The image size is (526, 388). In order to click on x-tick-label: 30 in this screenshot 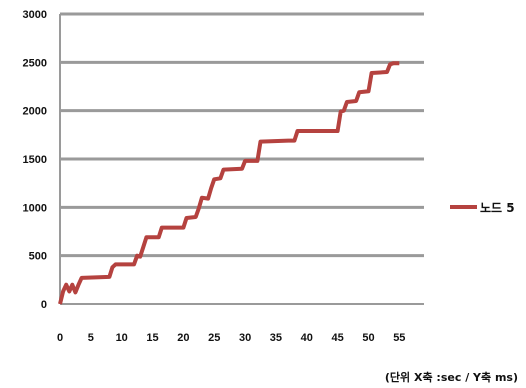, I will do `click(245, 338)`.